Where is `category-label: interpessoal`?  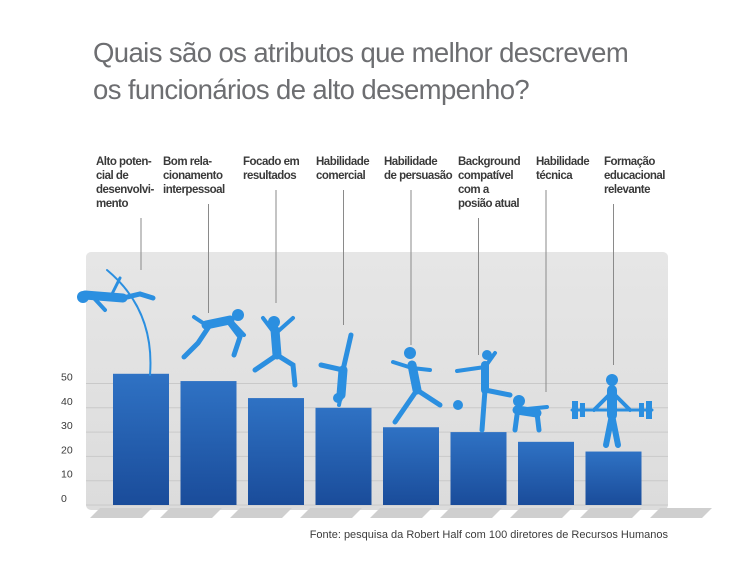
category-label: interpessoal is located at coordinates (194, 190).